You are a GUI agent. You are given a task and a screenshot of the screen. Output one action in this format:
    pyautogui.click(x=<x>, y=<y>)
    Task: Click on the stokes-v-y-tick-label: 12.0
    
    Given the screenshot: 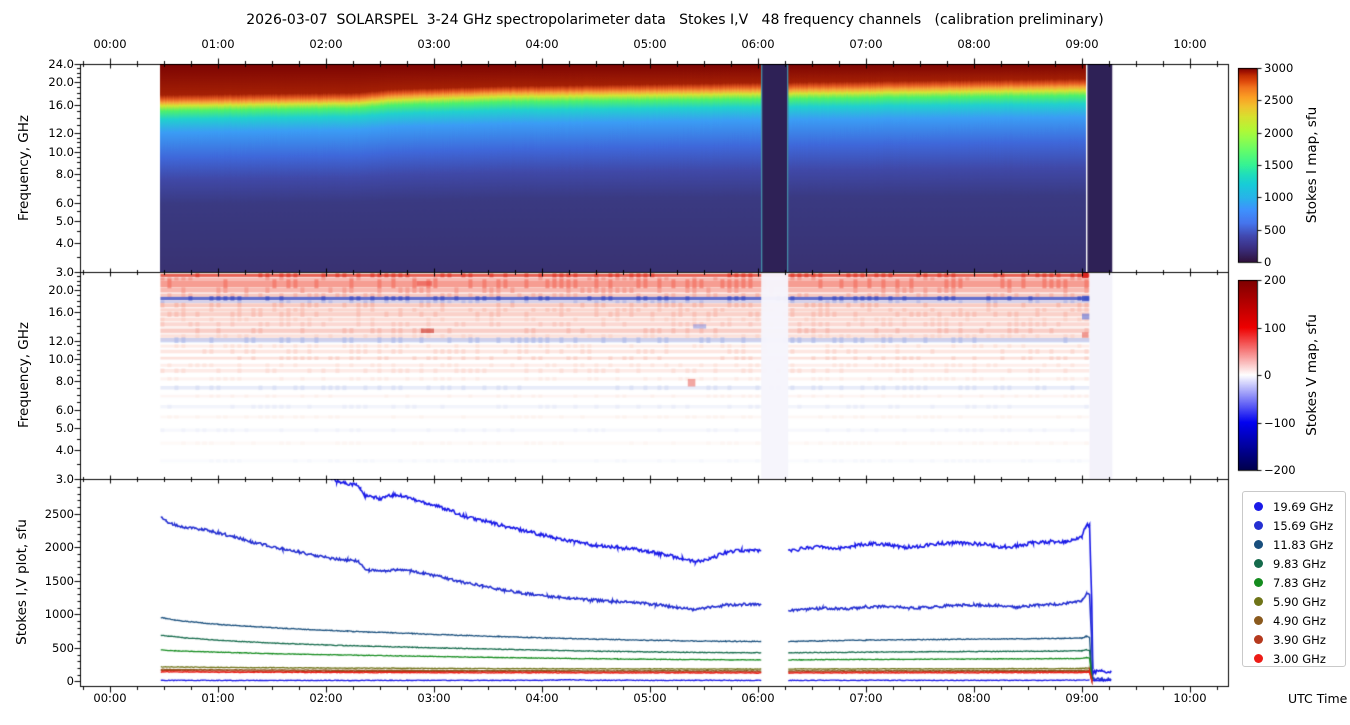 What is the action you would take?
    pyautogui.click(x=61, y=341)
    